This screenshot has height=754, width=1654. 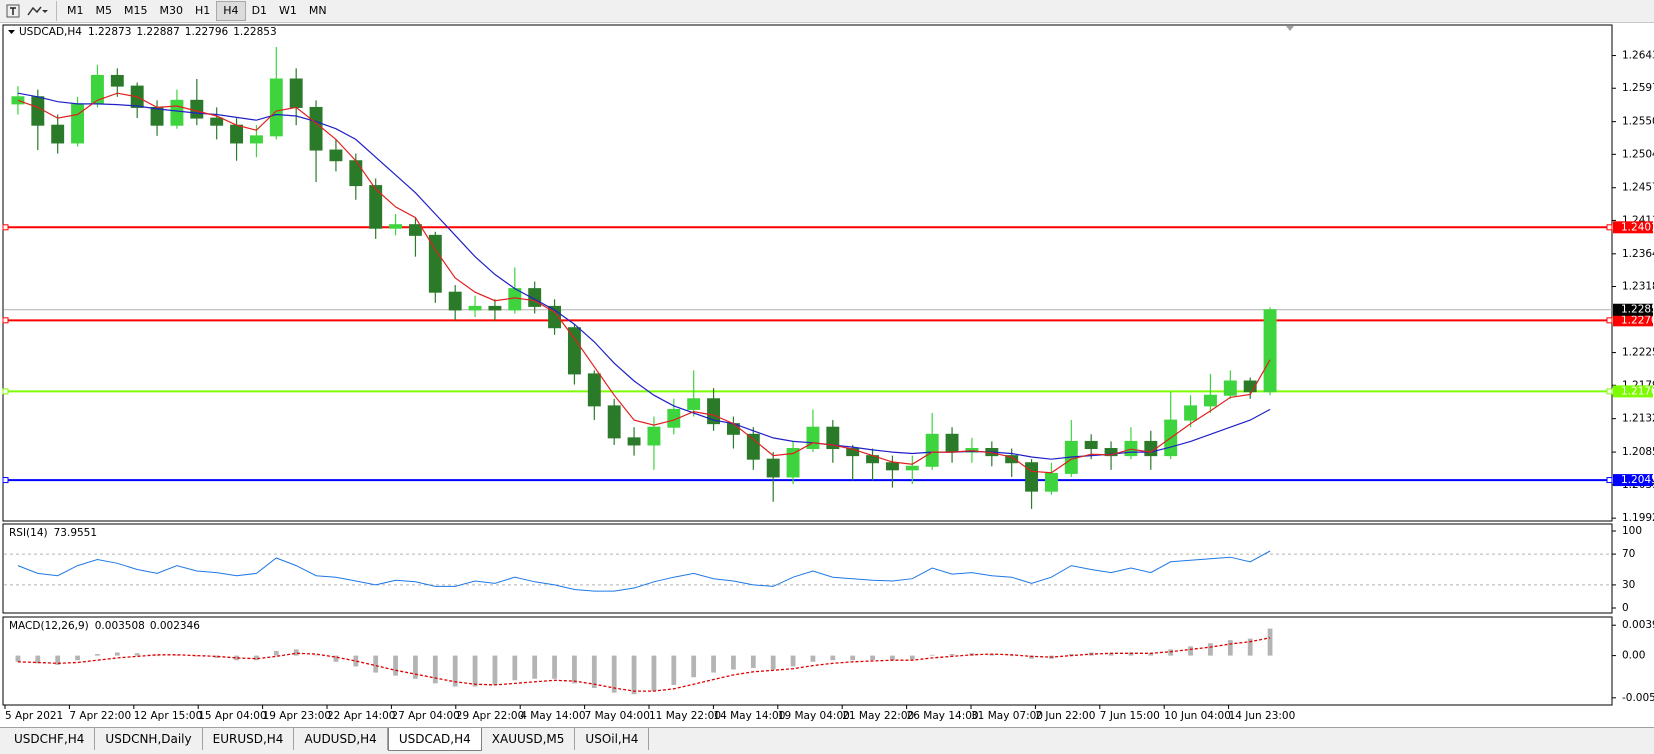 I want to click on x-tick-label: 31 May 07:00, so click(x=1007, y=716).